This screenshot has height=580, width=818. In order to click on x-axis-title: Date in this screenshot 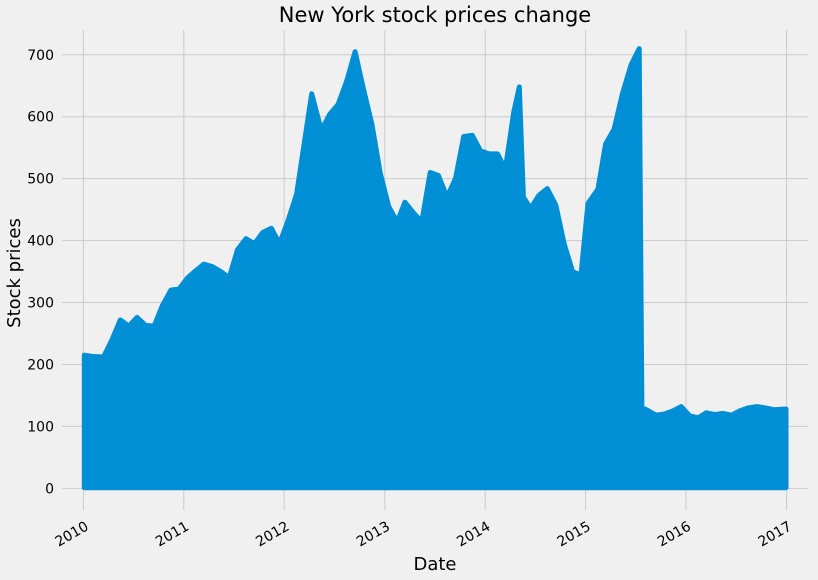, I will do `click(434, 564)`.